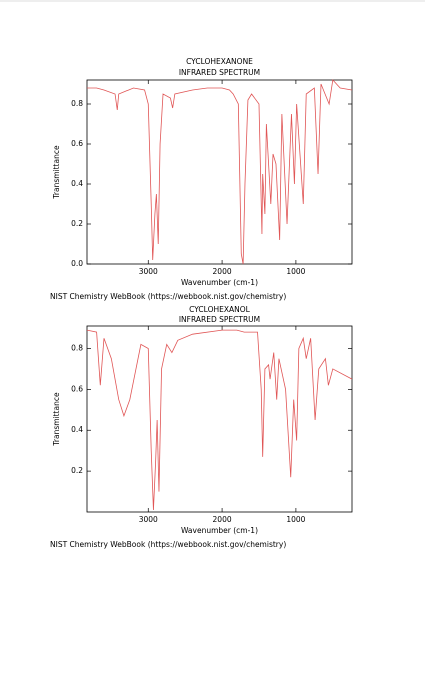 The image size is (425, 700). Describe the element at coordinates (77, 263) in the screenshot. I see `y-tick-label: 0.0` at that location.